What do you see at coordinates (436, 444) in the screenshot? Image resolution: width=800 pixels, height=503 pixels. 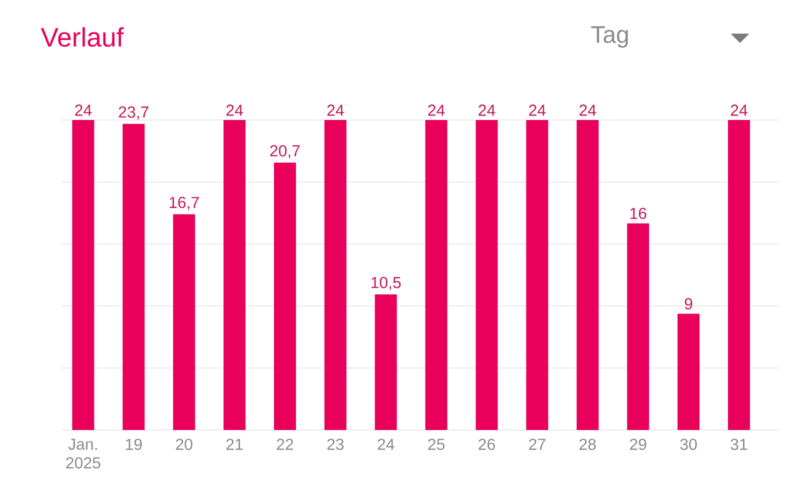 I see `x-tick-label: 25` at bounding box center [436, 444].